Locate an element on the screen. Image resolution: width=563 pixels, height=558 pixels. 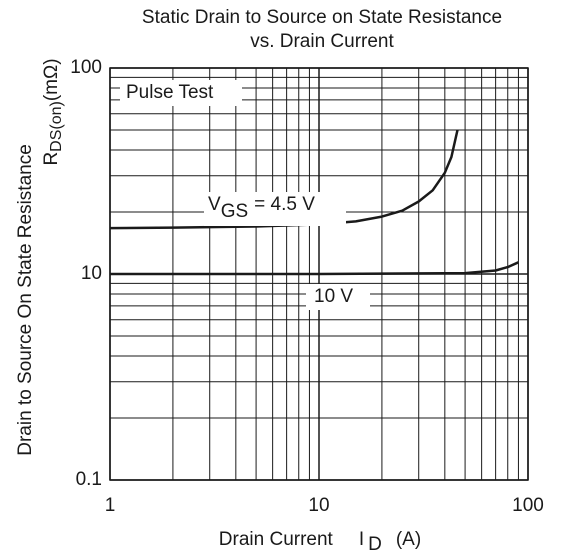
y-tick-label: 10 is located at coordinates (91, 273).